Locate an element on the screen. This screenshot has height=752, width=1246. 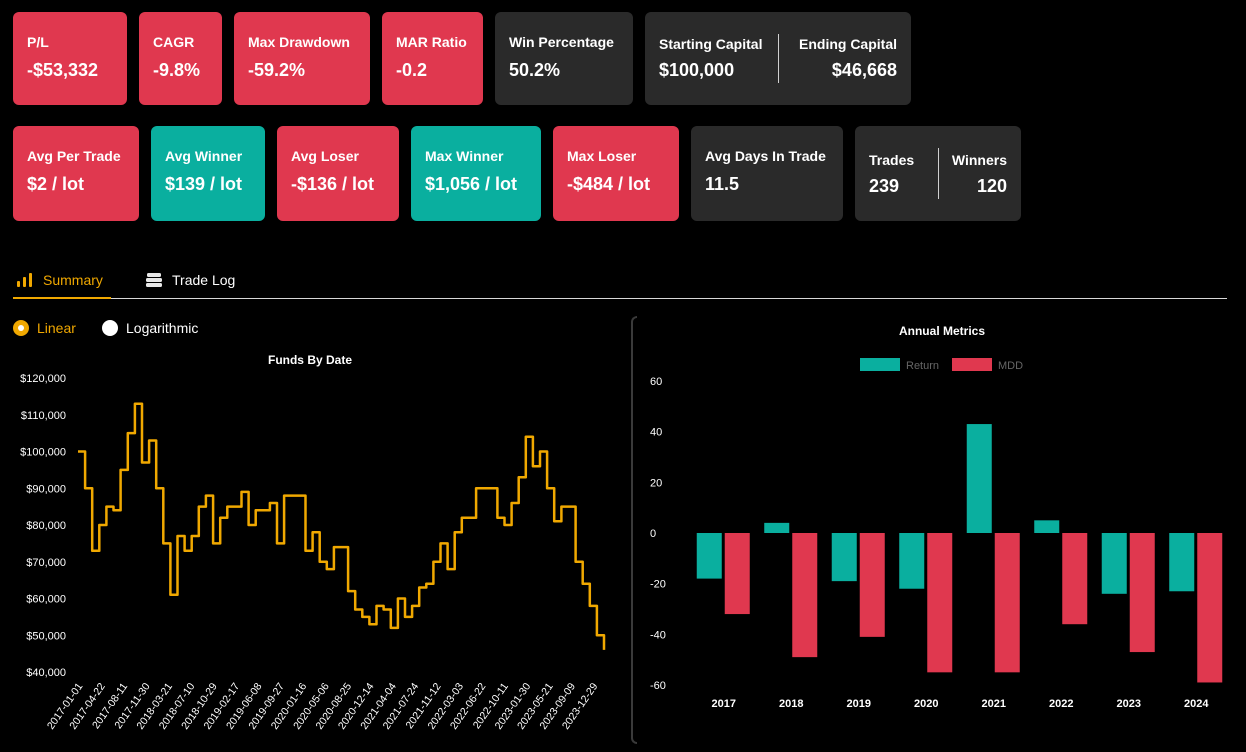
trades-label: Trades is located at coordinates (892, 160).